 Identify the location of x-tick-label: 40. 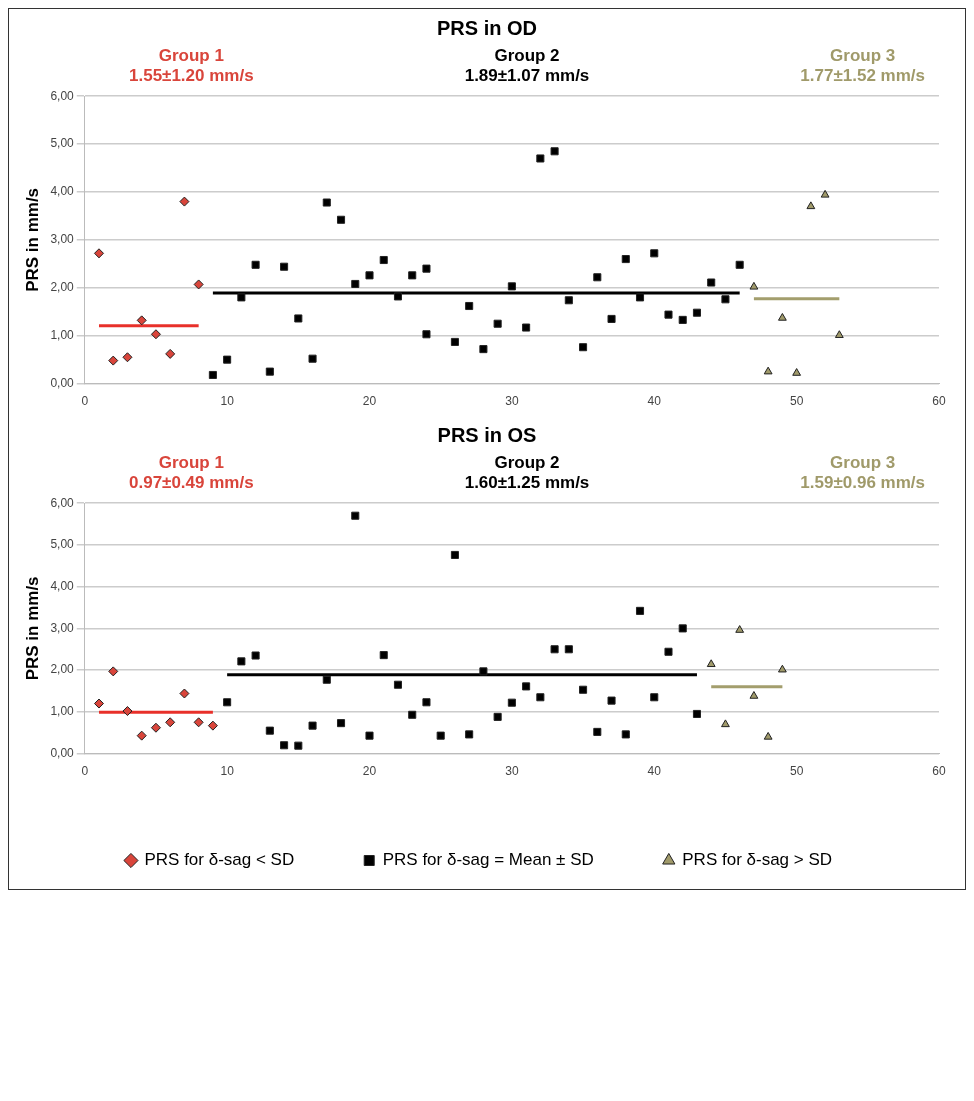
(654, 771).